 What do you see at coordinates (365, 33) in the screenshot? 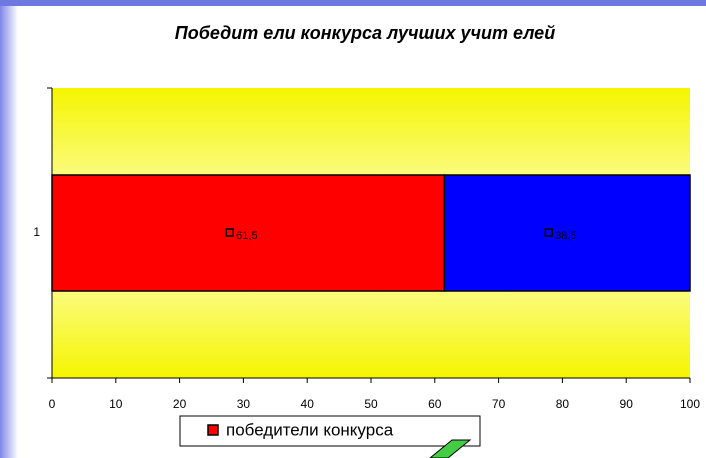
I see `chart-title: Победит ели конкурса лучших учит елей` at bounding box center [365, 33].